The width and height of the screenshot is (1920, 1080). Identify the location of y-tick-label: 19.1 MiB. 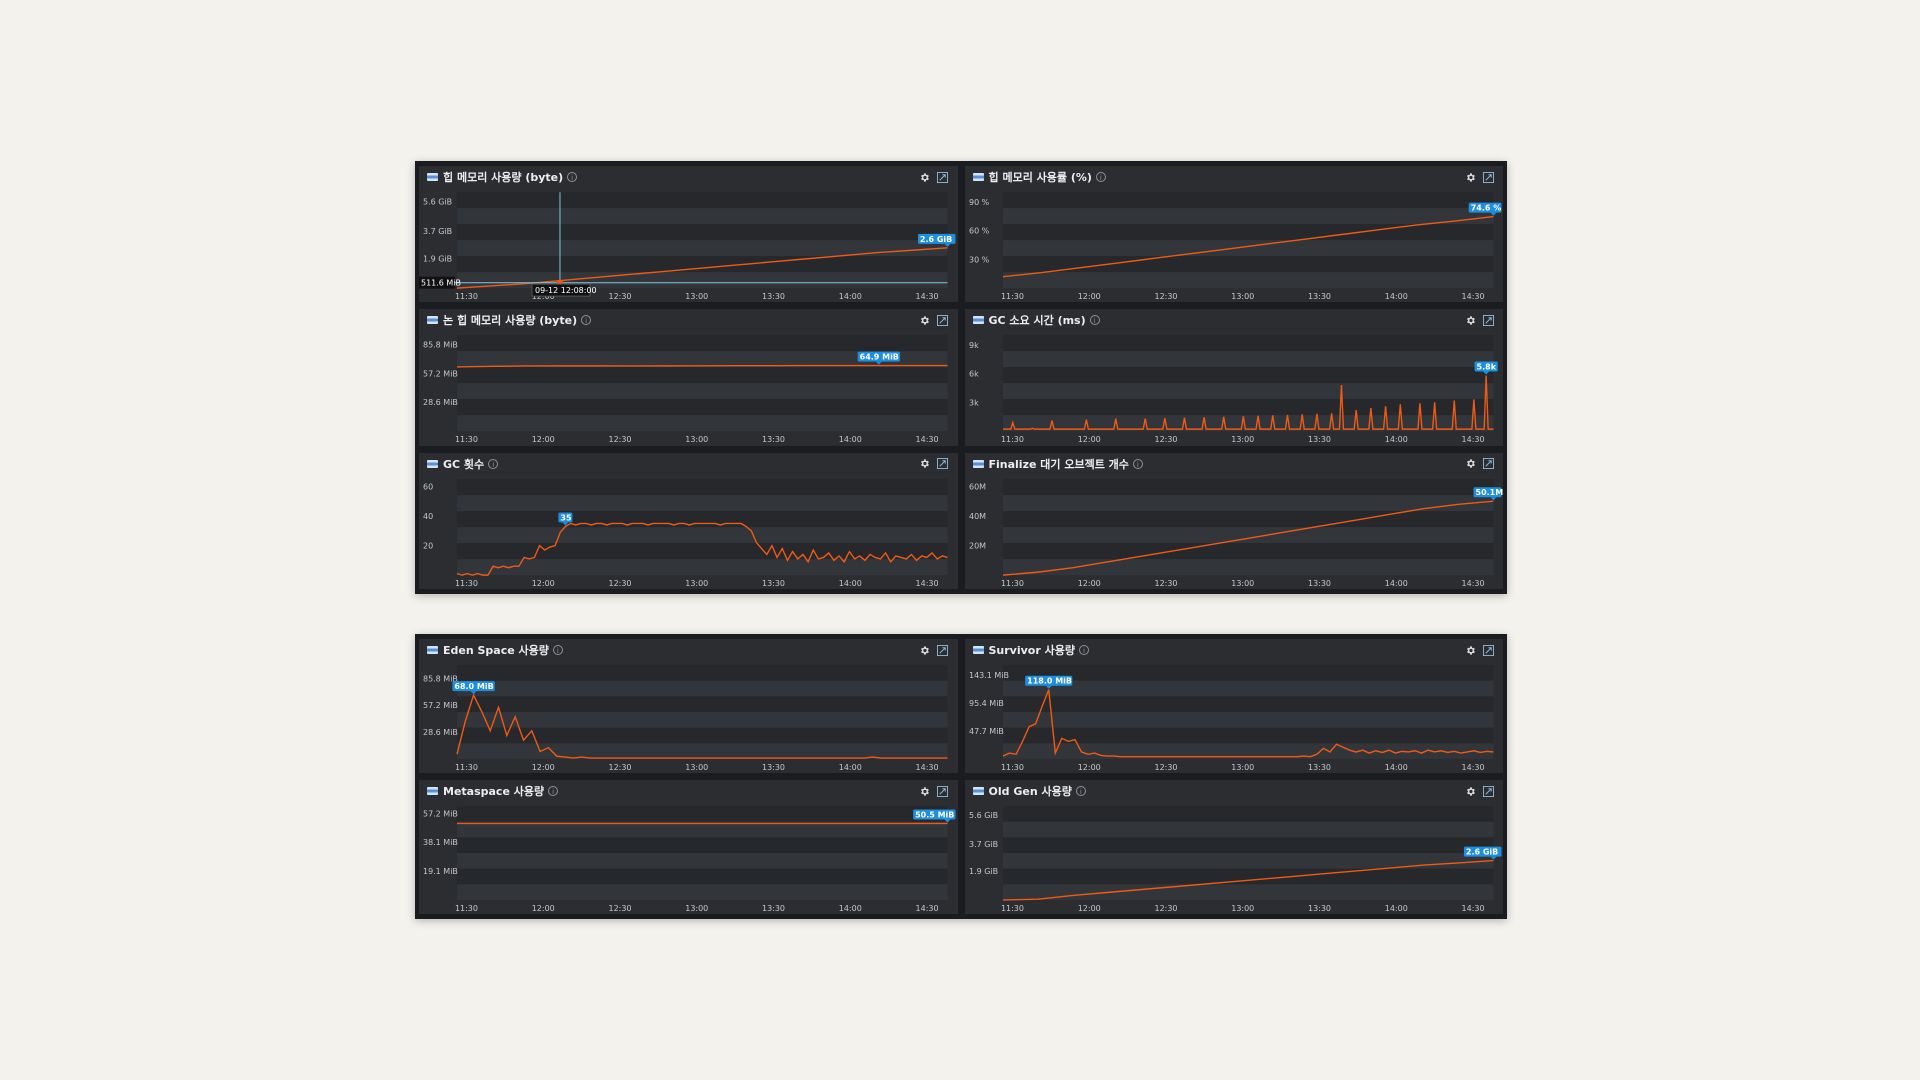
(440, 871).